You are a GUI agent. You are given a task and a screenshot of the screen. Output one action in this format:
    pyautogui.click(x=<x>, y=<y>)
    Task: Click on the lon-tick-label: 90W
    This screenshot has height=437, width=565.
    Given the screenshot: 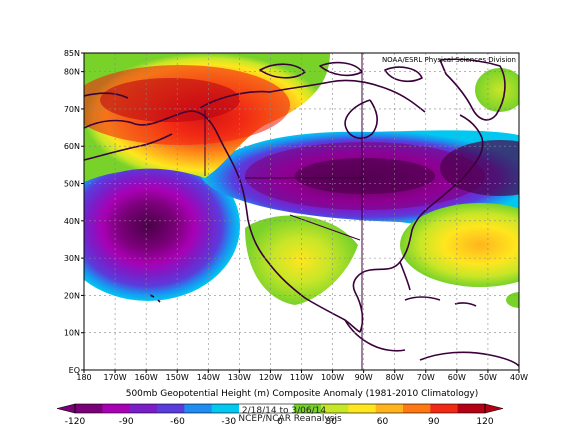 What is the action you would take?
    pyautogui.click(x=364, y=377)
    